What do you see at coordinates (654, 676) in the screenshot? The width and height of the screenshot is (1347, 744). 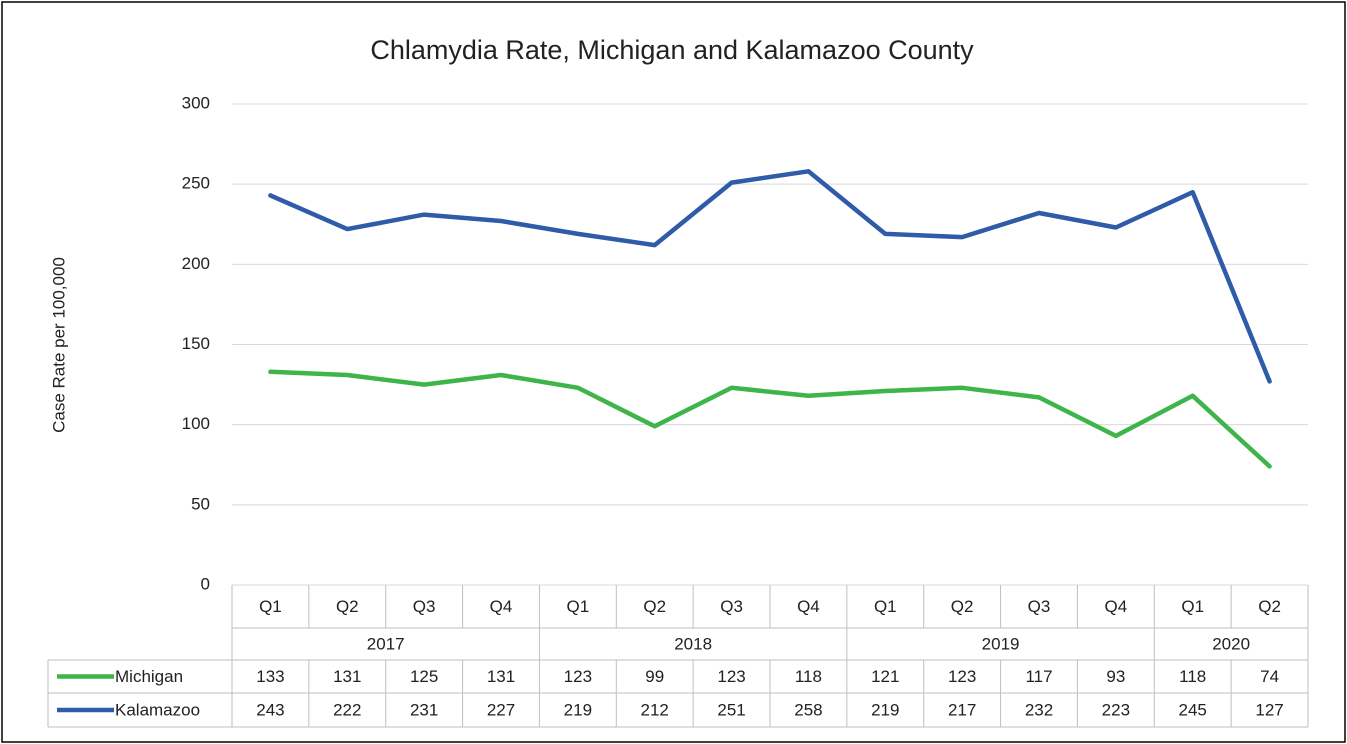 I see `table-value: 99` at bounding box center [654, 676].